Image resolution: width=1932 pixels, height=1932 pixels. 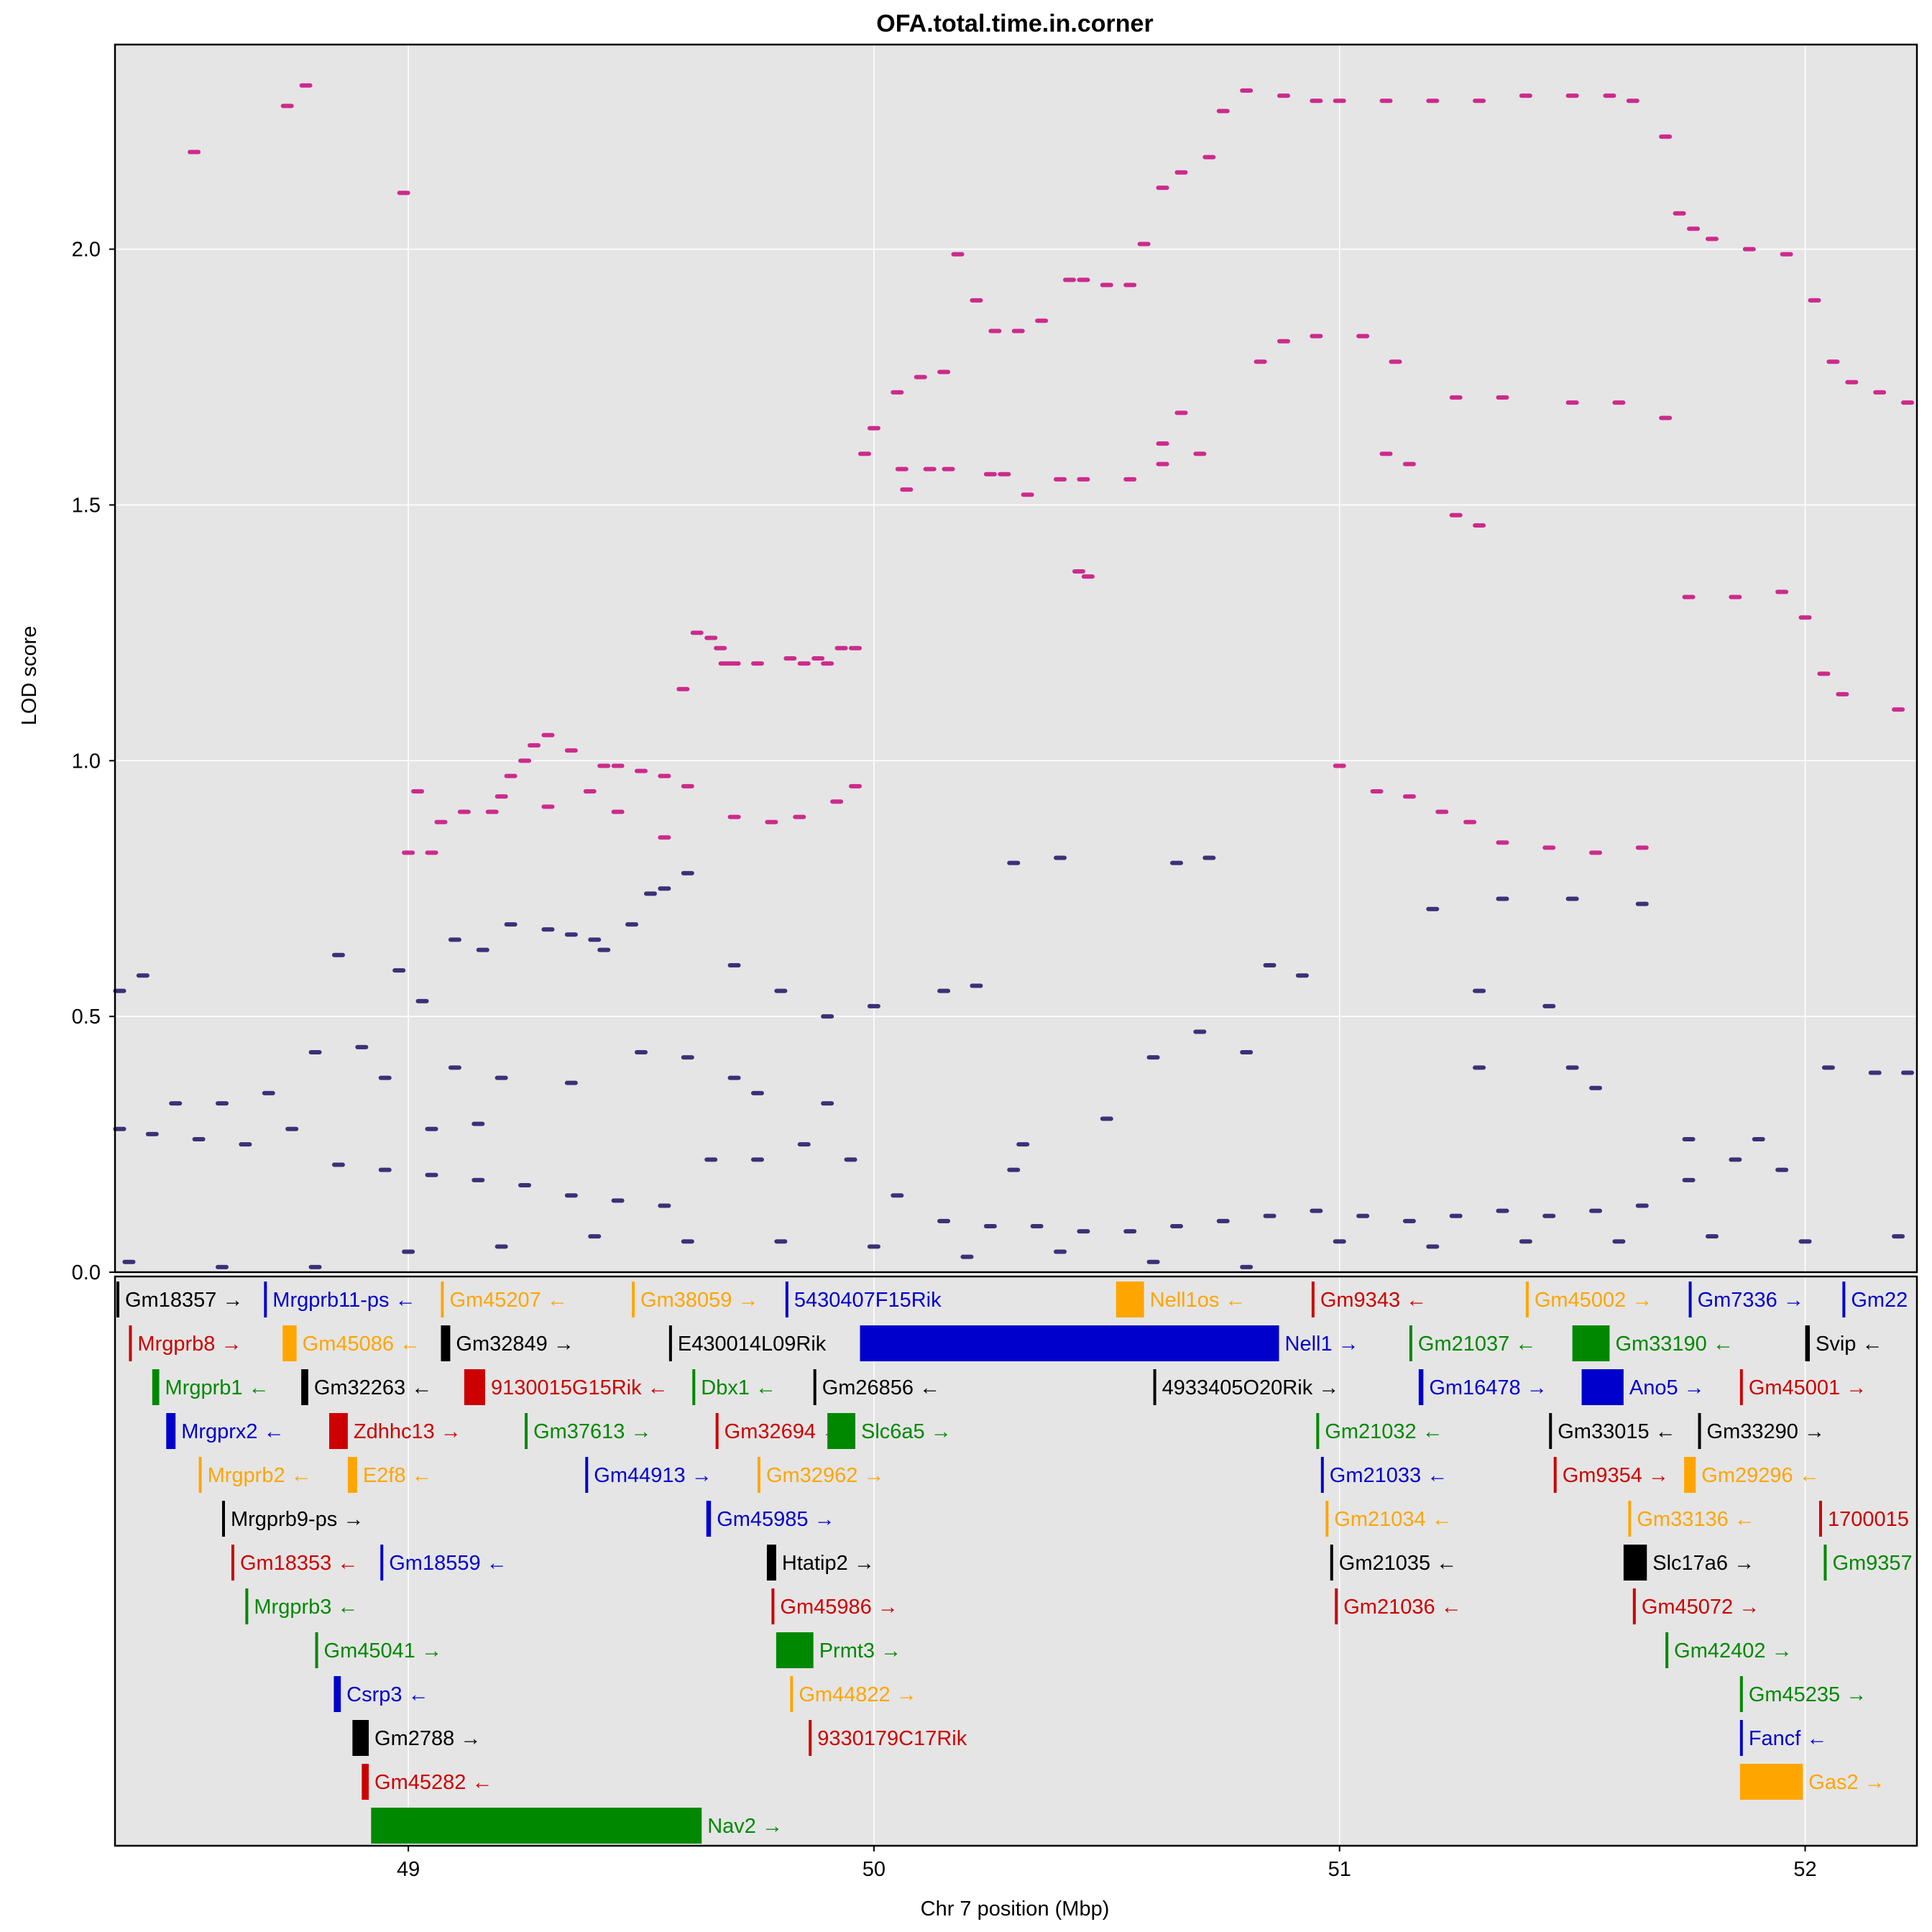 What do you see at coordinates (407, 1431) in the screenshot?
I see `gene-label: Zdhhc13 →` at bounding box center [407, 1431].